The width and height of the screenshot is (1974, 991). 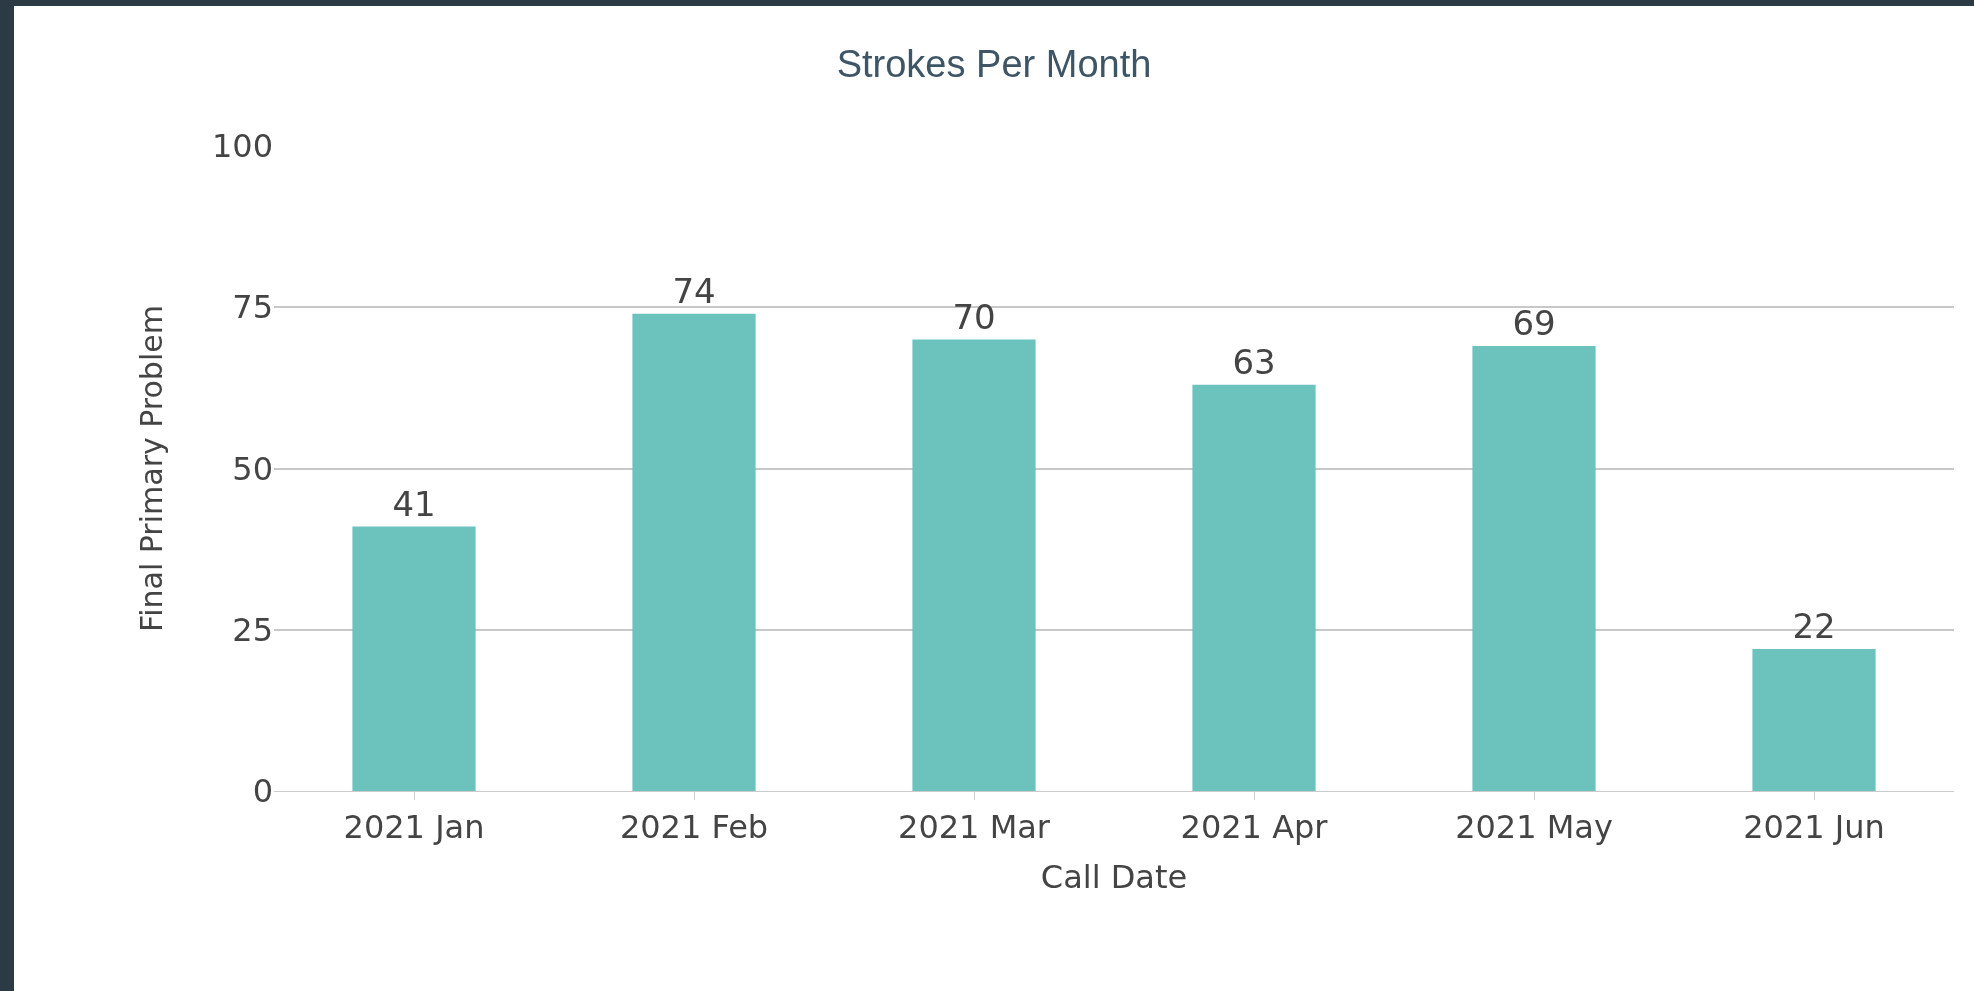 What do you see at coordinates (1534, 827) in the screenshot?
I see `x-tick-label: 2021 May` at bounding box center [1534, 827].